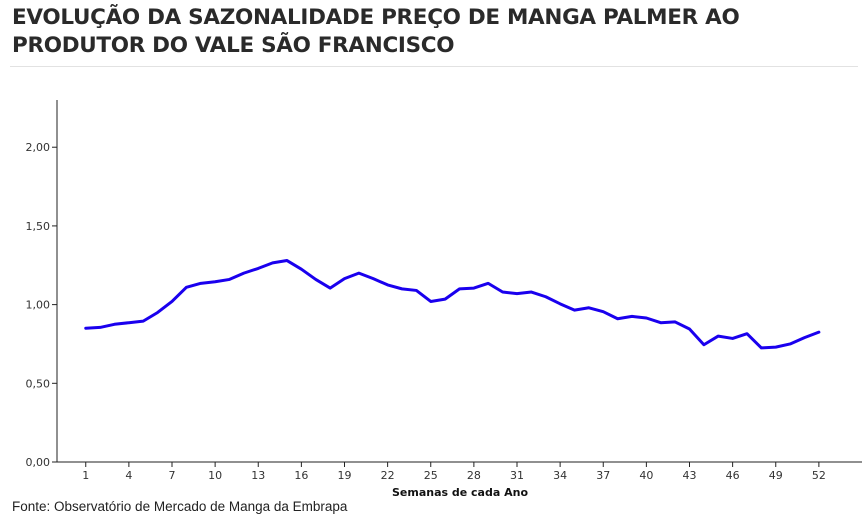 Image resolution: width=863 pixels, height=528 pixels. I want to click on x-tick-label: 22, so click(388, 475).